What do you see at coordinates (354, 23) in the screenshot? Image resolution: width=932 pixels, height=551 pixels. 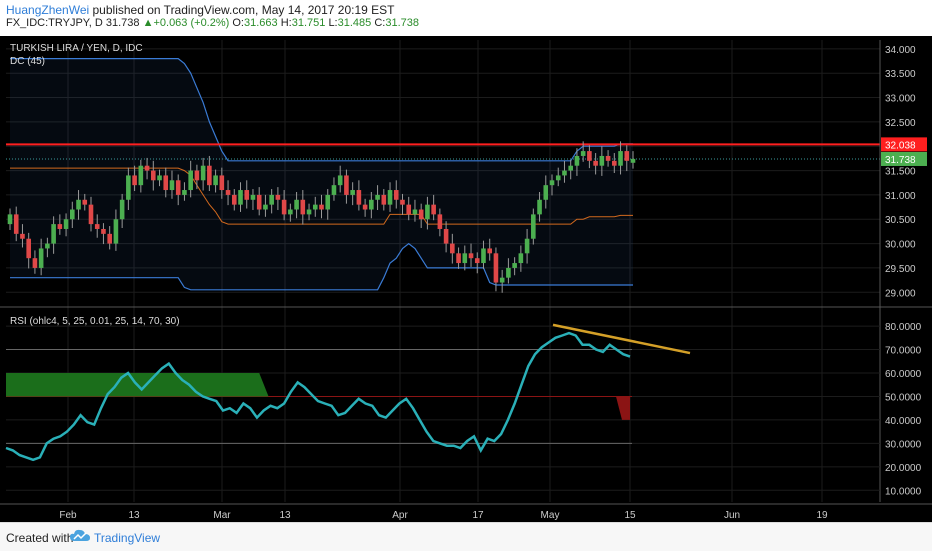 I see `low-value: 31.485` at bounding box center [354, 23].